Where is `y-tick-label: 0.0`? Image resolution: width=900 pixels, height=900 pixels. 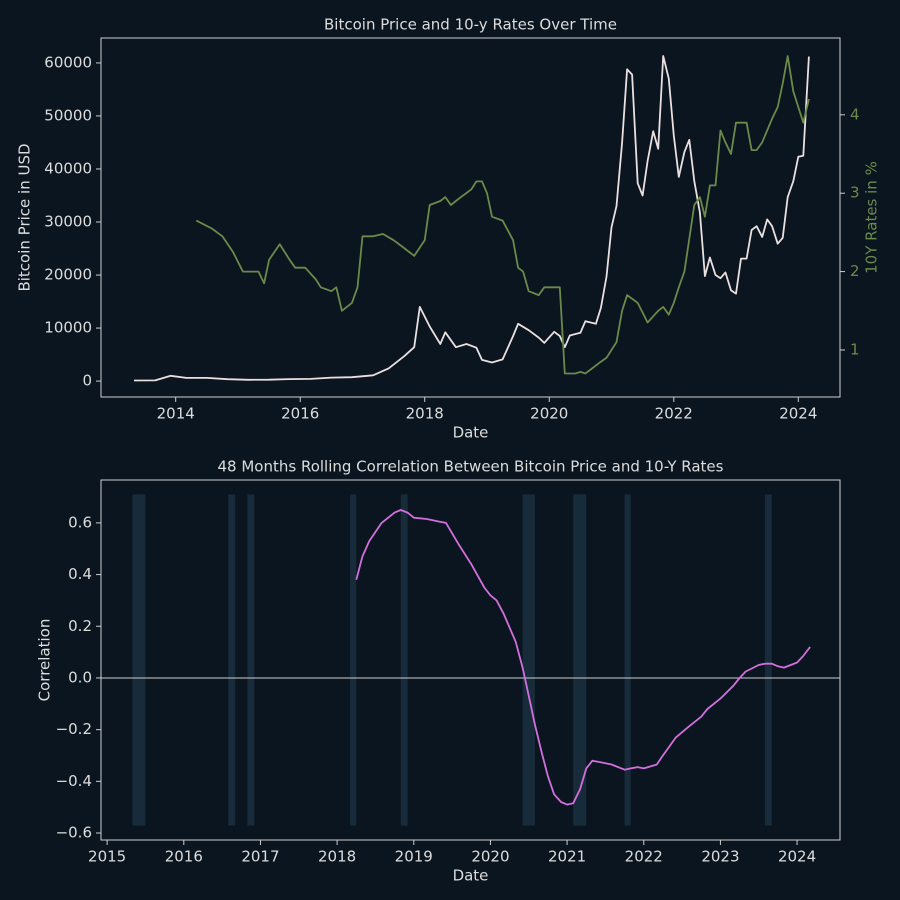 y-tick-label: 0.0 is located at coordinates (80, 677).